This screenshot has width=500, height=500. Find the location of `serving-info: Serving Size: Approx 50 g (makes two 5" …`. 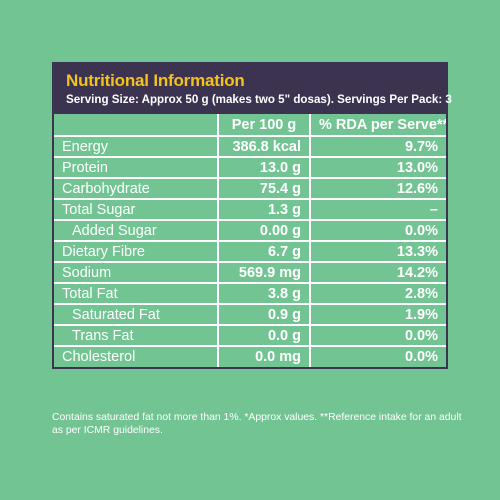

serving-info: Serving Size: Approx 50 g (makes two 5" … is located at coordinates (259, 99).